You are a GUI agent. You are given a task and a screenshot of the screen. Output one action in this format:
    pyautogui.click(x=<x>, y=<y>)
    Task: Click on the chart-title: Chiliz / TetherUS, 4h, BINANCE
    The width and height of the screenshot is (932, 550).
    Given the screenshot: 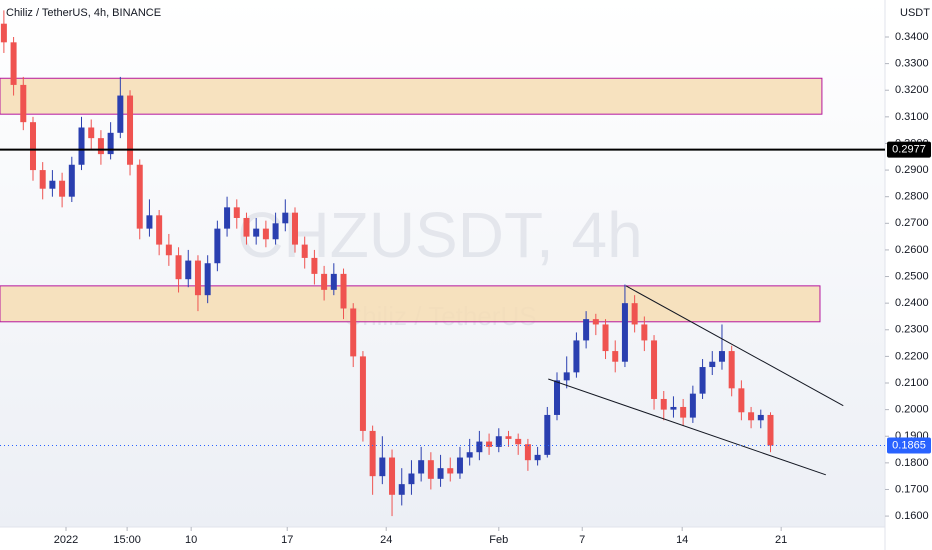 What is the action you would take?
    pyautogui.click(x=83, y=13)
    